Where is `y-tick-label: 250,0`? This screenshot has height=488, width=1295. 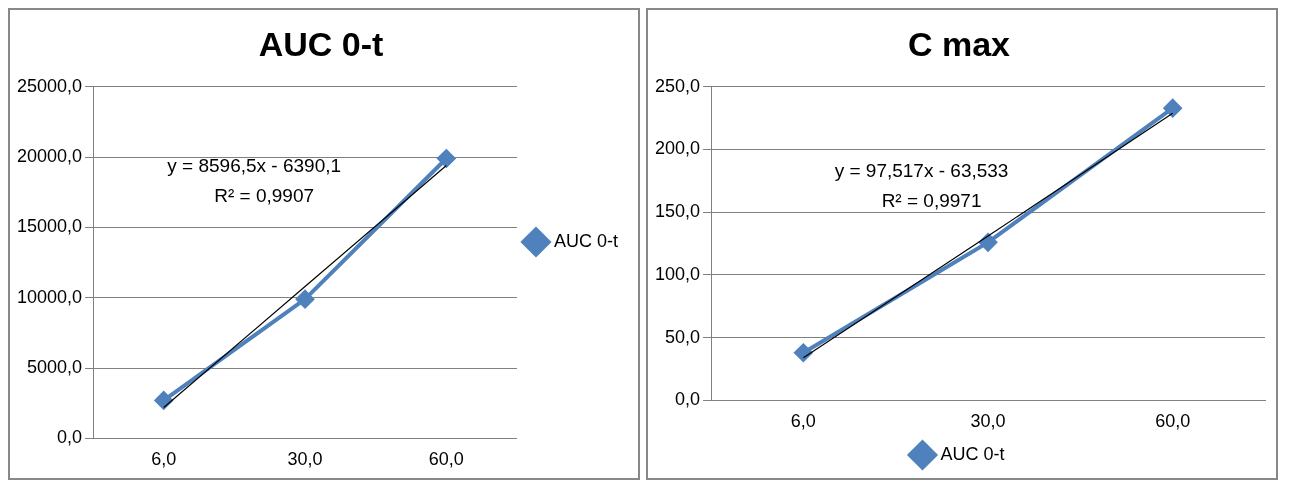 y-tick-label: 250,0 is located at coordinates (678, 85).